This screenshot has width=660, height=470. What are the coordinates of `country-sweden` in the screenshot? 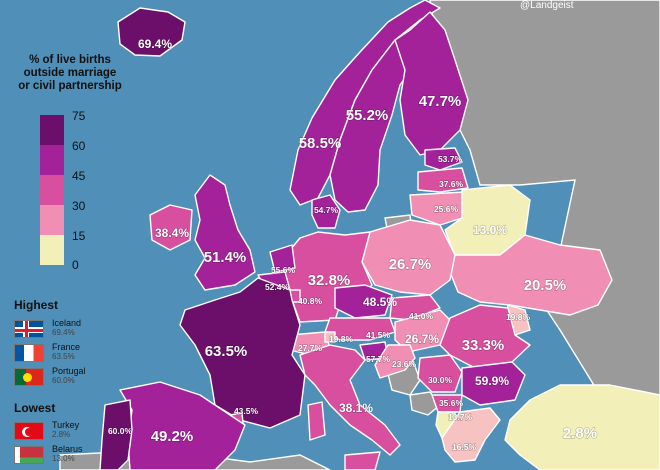 It's located at (374, 121).